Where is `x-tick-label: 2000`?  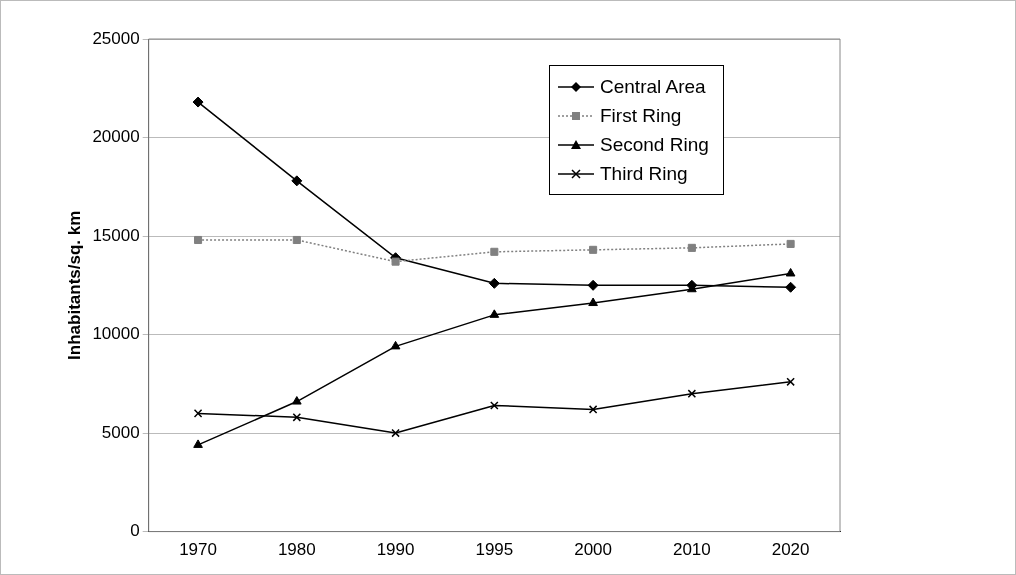
x-tick-label: 2000 is located at coordinates (593, 550).